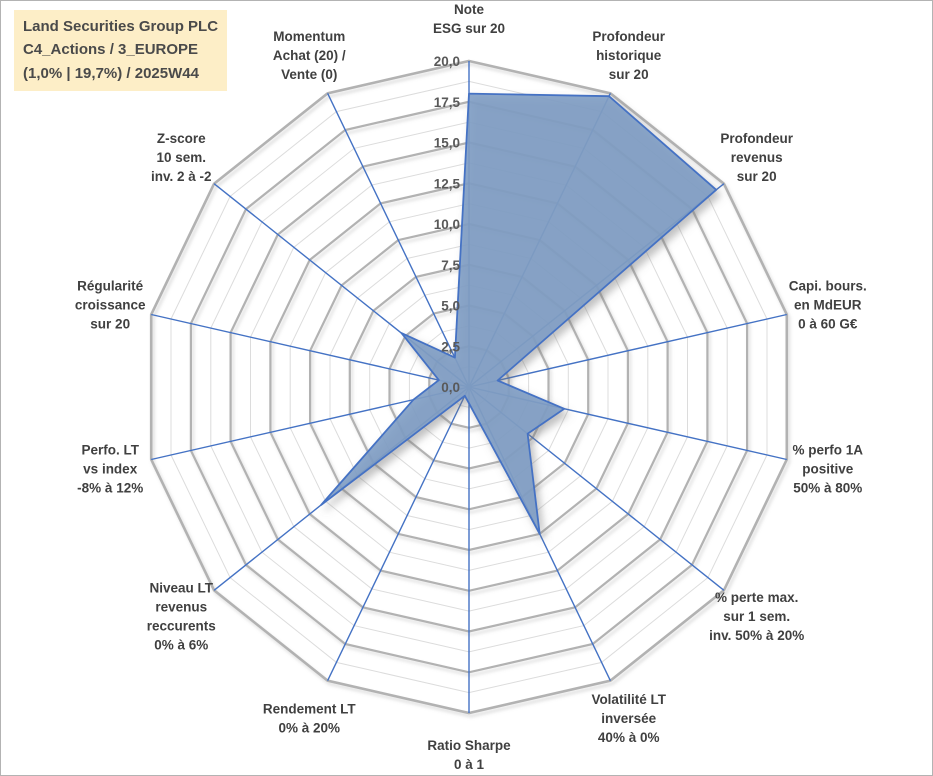 The width and height of the screenshot is (933, 776). I want to click on title-line-1: Land Securities Group PLC, so click(121, 26).